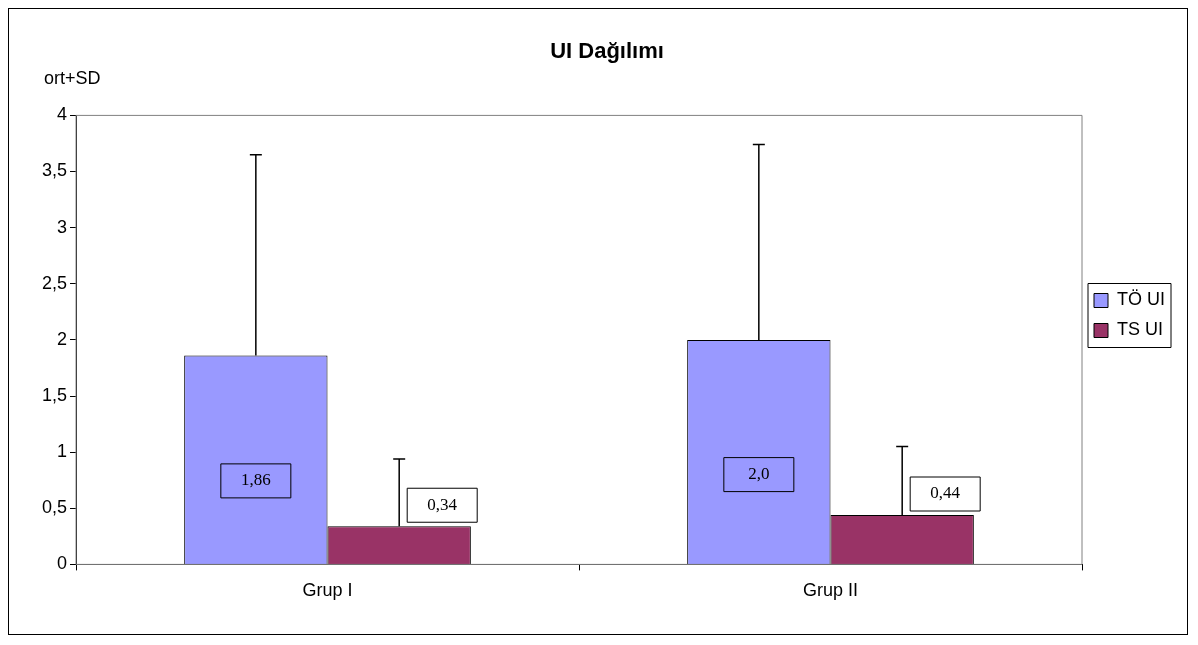 This screenshot has height=645, width=1198. Describe the element at coordinates (54, 282) in the screenshot. I see `y-tick-label: 2,5` at that location.